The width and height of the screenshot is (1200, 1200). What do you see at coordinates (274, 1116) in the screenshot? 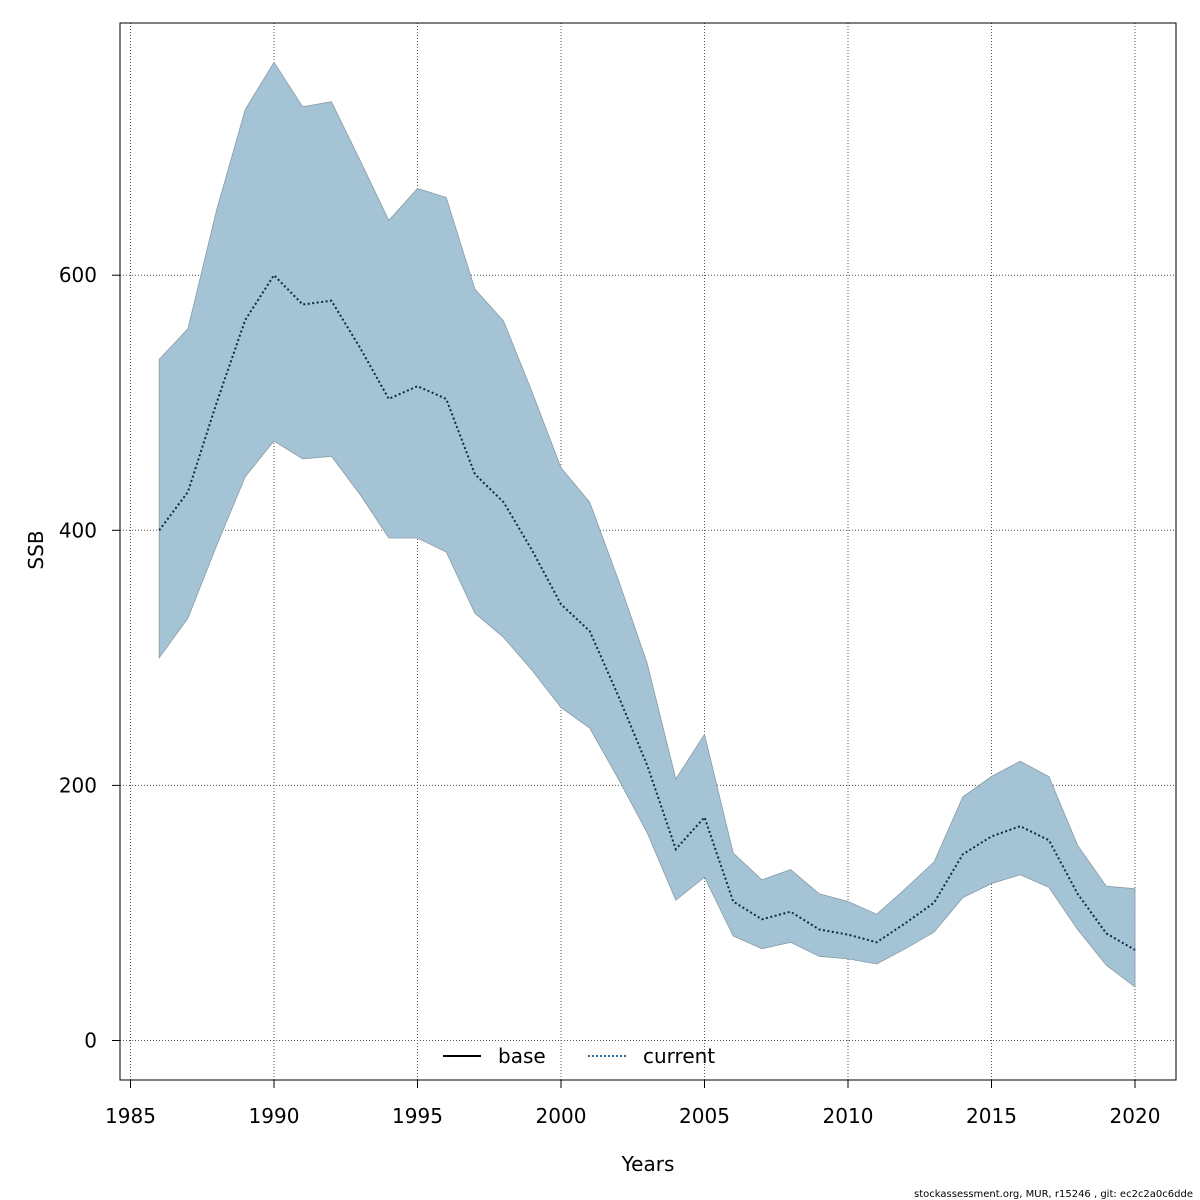
I see `x-tick-label-1990: 1990` at bounding box center [274, 1116].